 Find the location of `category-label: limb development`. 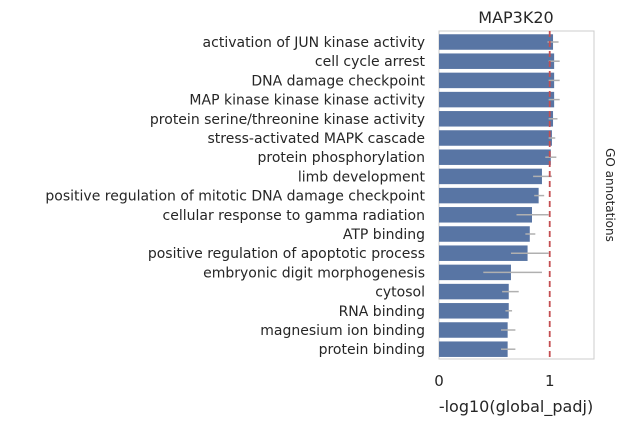

category-label: limb development is located at coordinates (362, 177).